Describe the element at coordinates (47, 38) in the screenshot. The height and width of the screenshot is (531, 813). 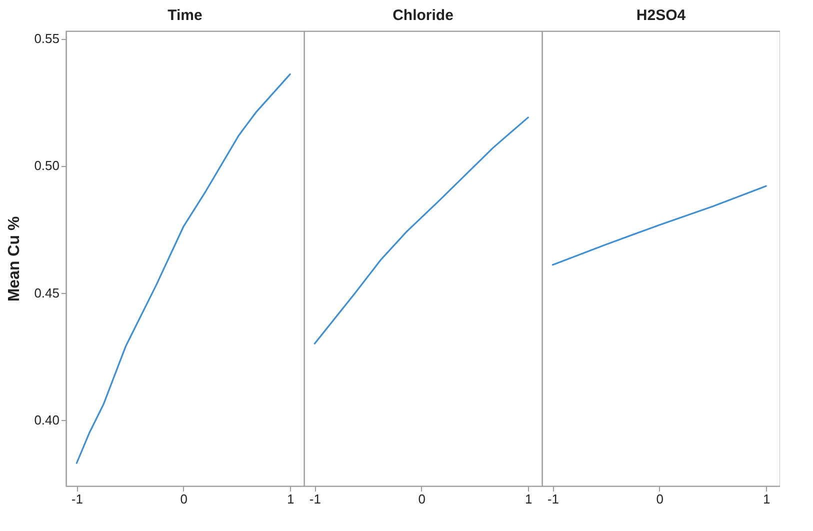
I see `y-tick-label: 0.55` at that location.